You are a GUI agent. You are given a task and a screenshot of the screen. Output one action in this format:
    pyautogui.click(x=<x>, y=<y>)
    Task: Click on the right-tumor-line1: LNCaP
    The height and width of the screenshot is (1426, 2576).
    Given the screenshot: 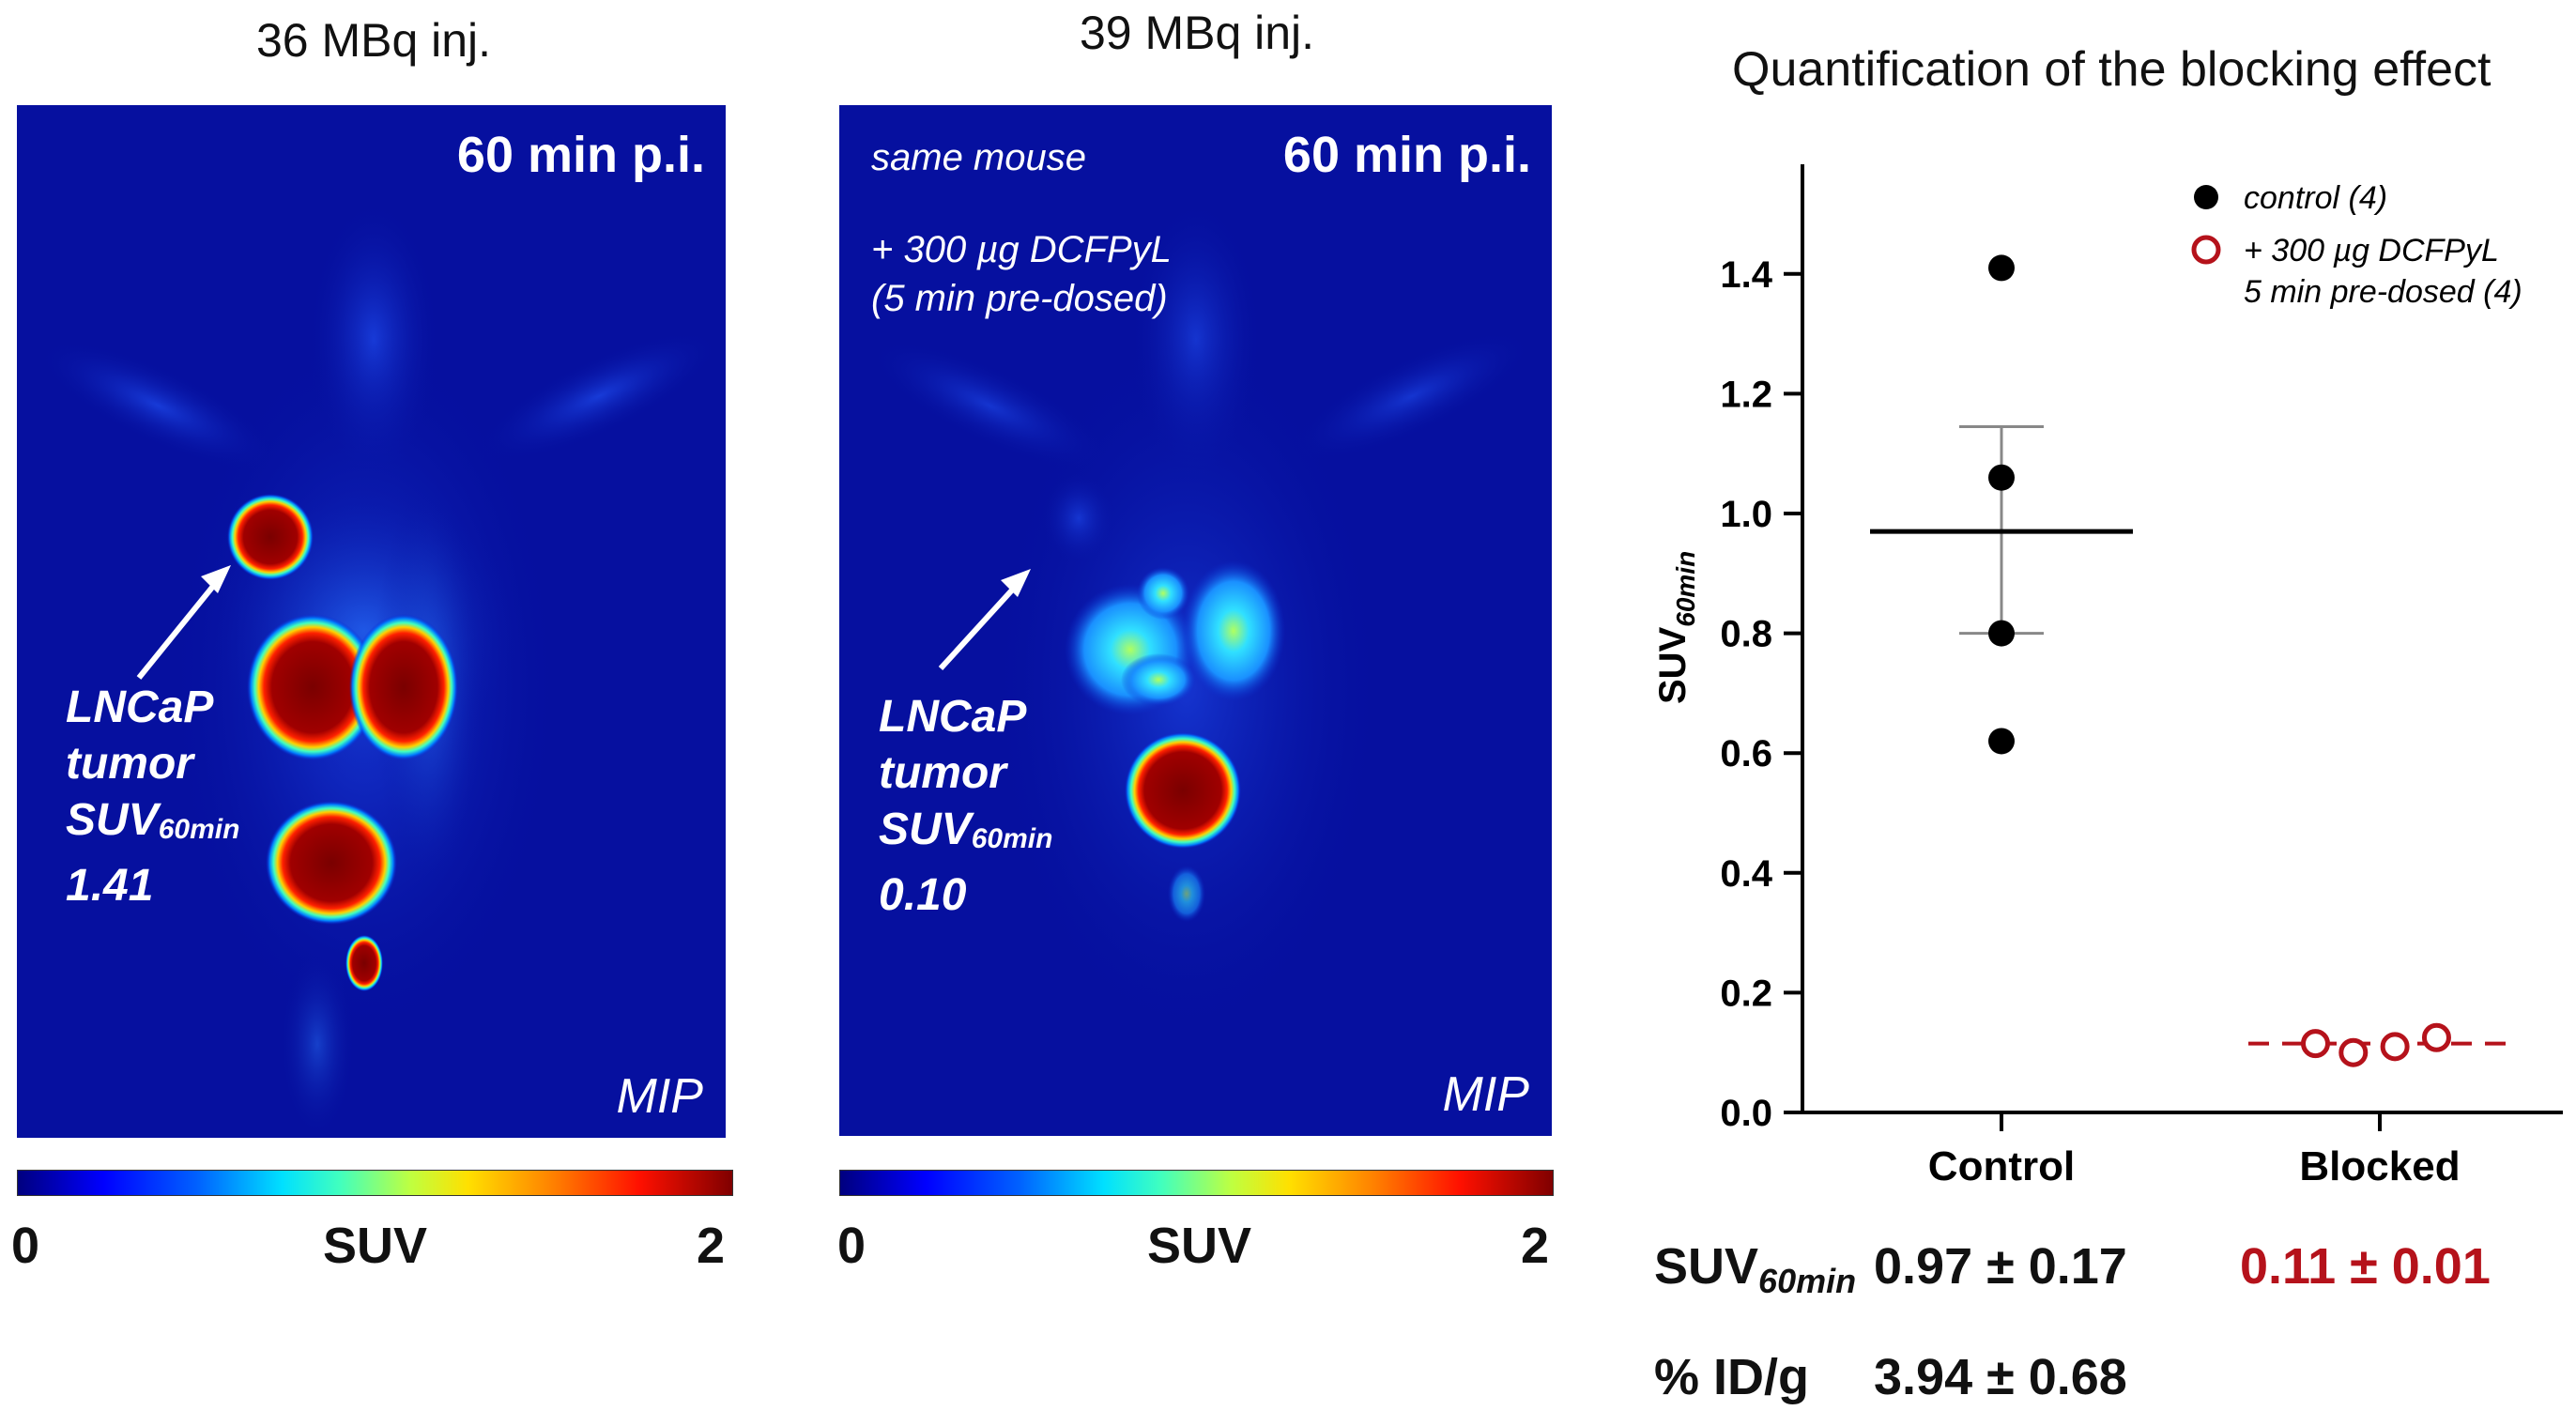 What is the action you would take?
    pyautogui.click(x=953, y=717)
    